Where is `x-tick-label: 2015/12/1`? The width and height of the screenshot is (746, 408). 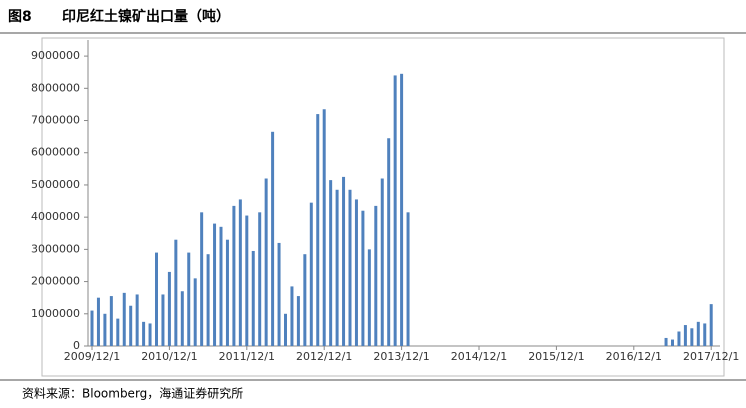 x-tick-label: 2015/12/1 is located at coordinates (556, 356).